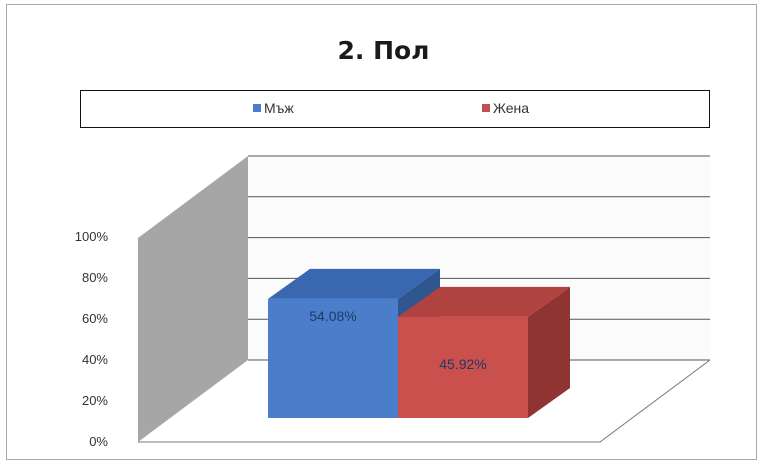 The height and width of the screenshot is (464, 767). What do you see at coordinates (95, 318) in the screenshot?
I see `y-tick-label: 60%` at bounding box center [95, 318].